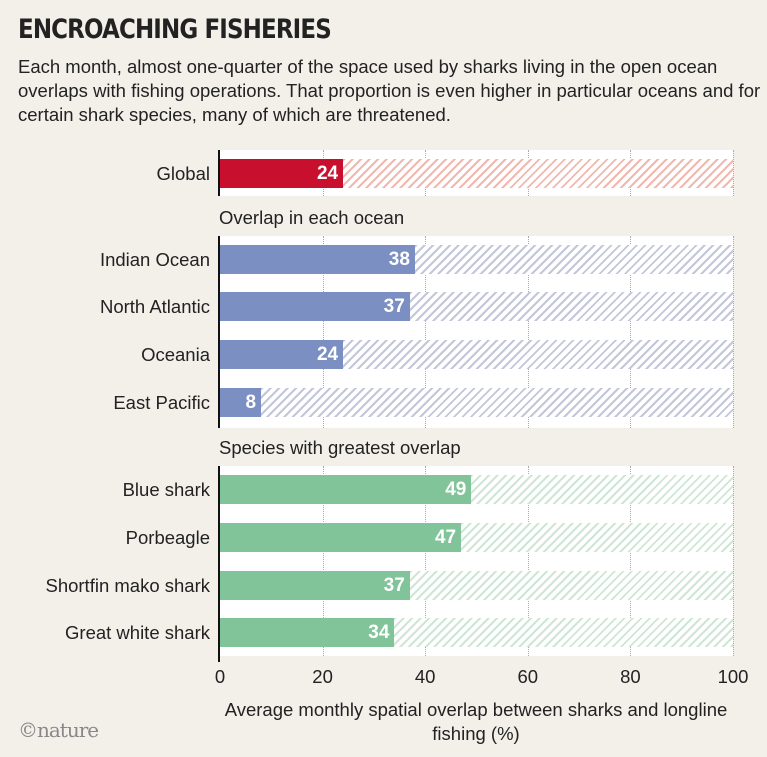 The height and width of the screenshot is (757, 767). I want to click on category-label: Global, so click(183, 173).